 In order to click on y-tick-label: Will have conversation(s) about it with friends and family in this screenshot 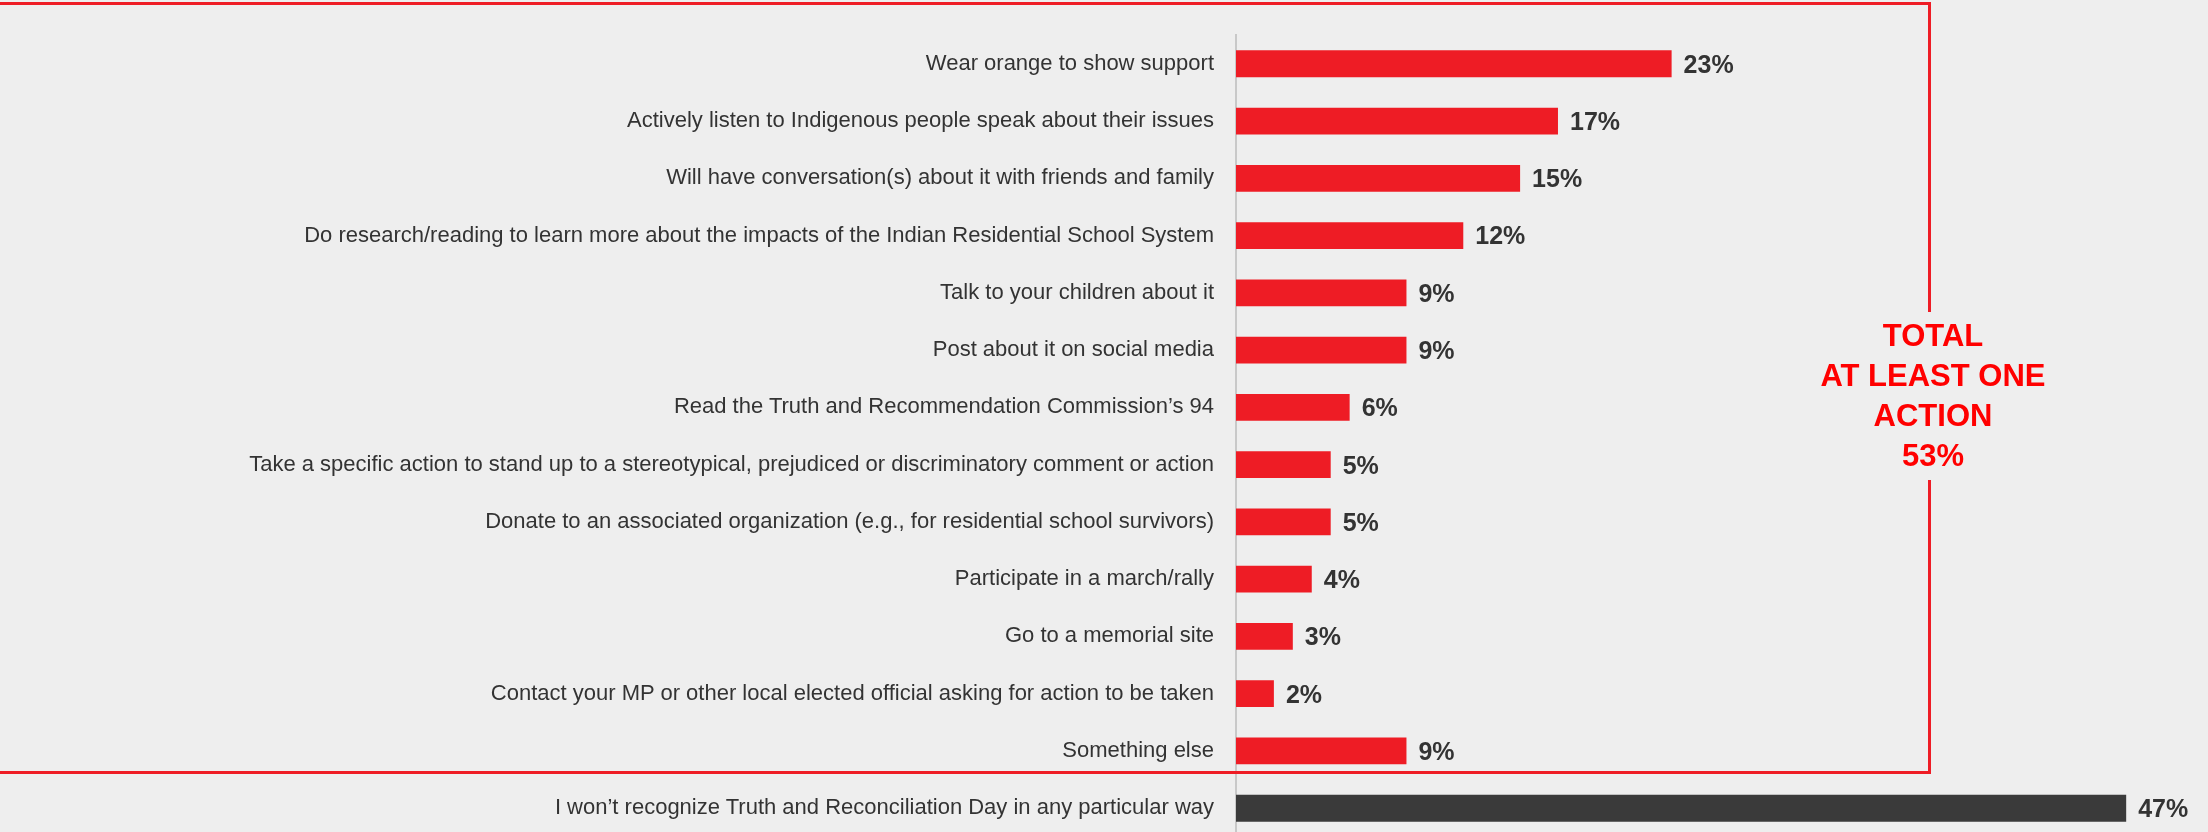, I will do `click(940, 177)`.